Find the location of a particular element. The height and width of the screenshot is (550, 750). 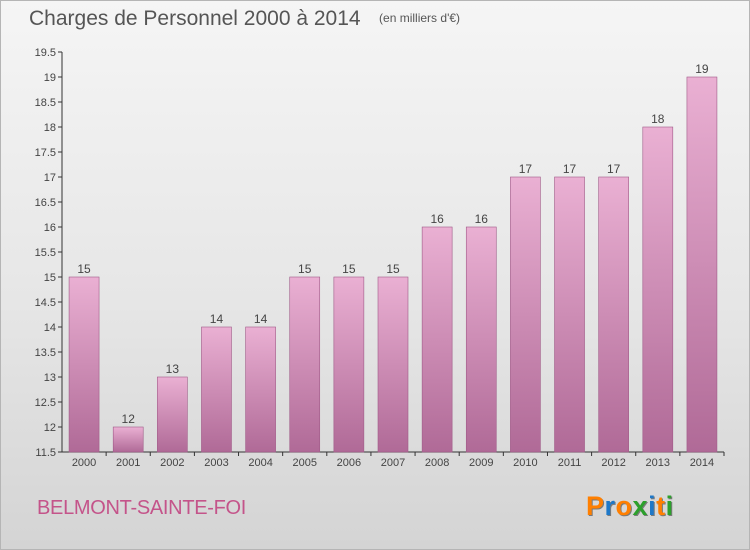

y-tick-label: 15 is located at coordinates (50, 278).